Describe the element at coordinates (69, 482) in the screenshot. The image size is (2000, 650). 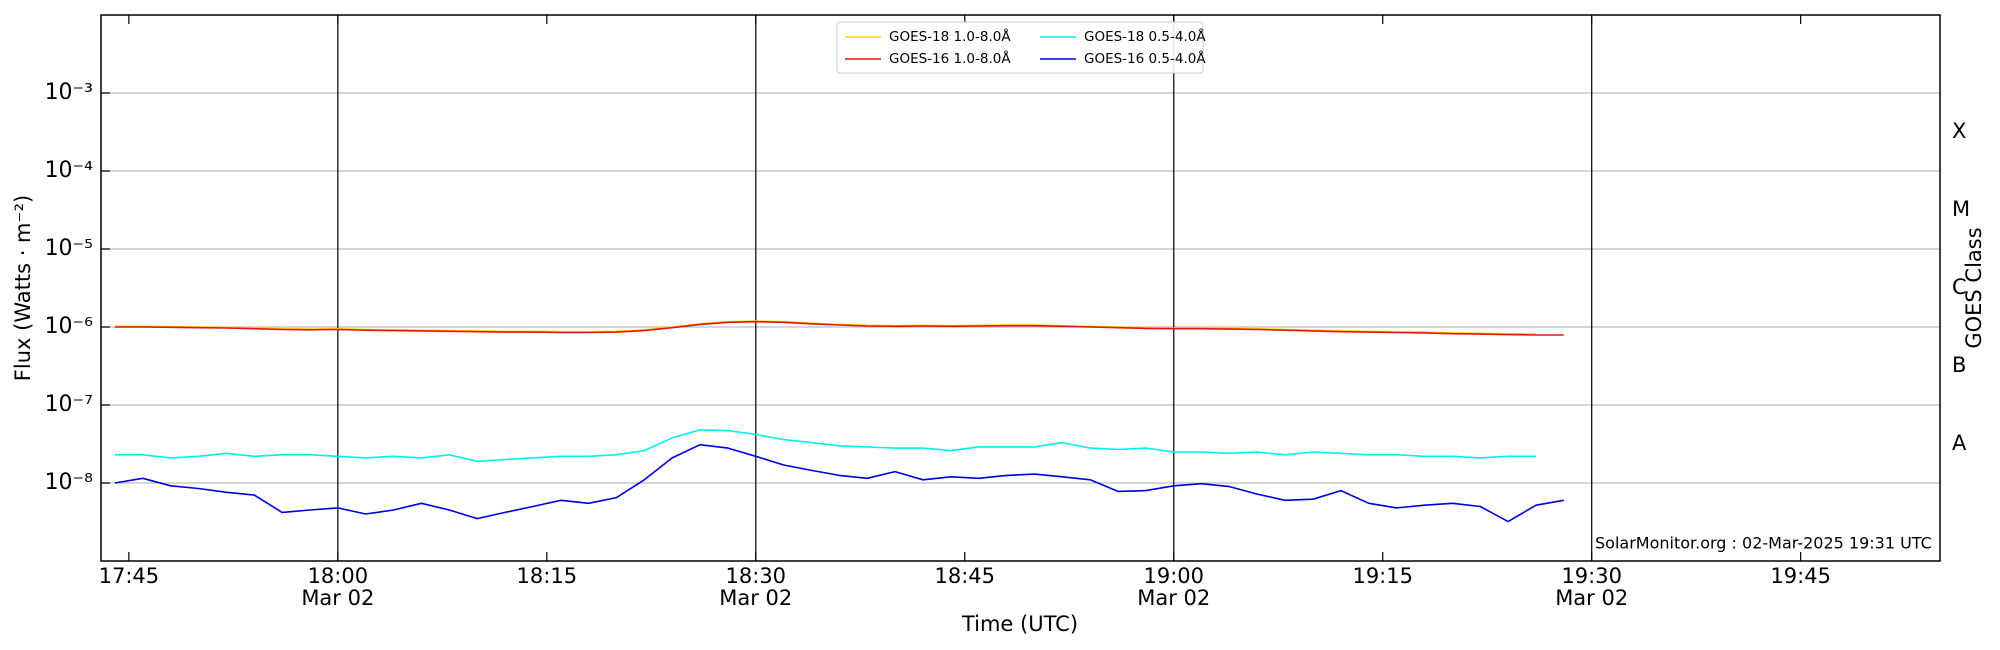
I see `y-tick-label: 10⁻⁸` at that location.